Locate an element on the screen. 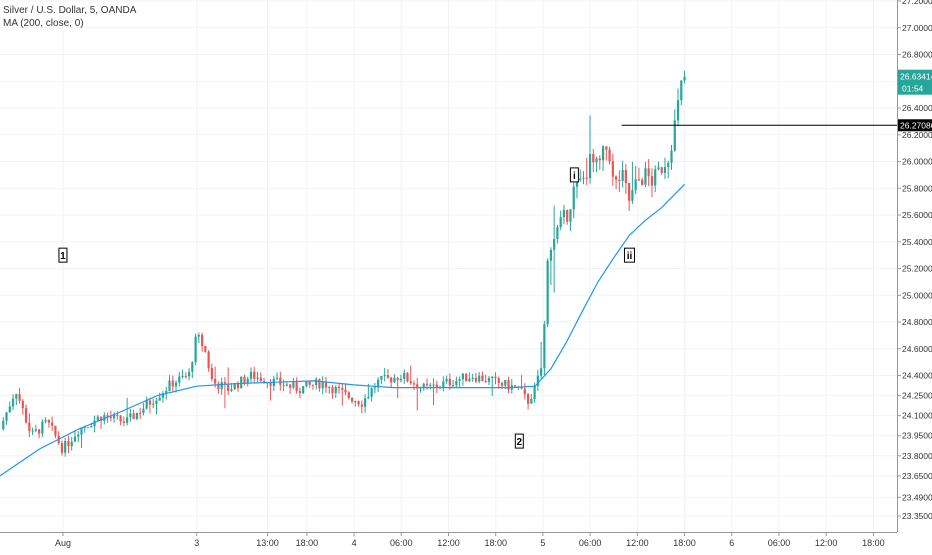 This screenshot has height=555, width=932. wave-label-text: i is located at coordinates (574, 176).